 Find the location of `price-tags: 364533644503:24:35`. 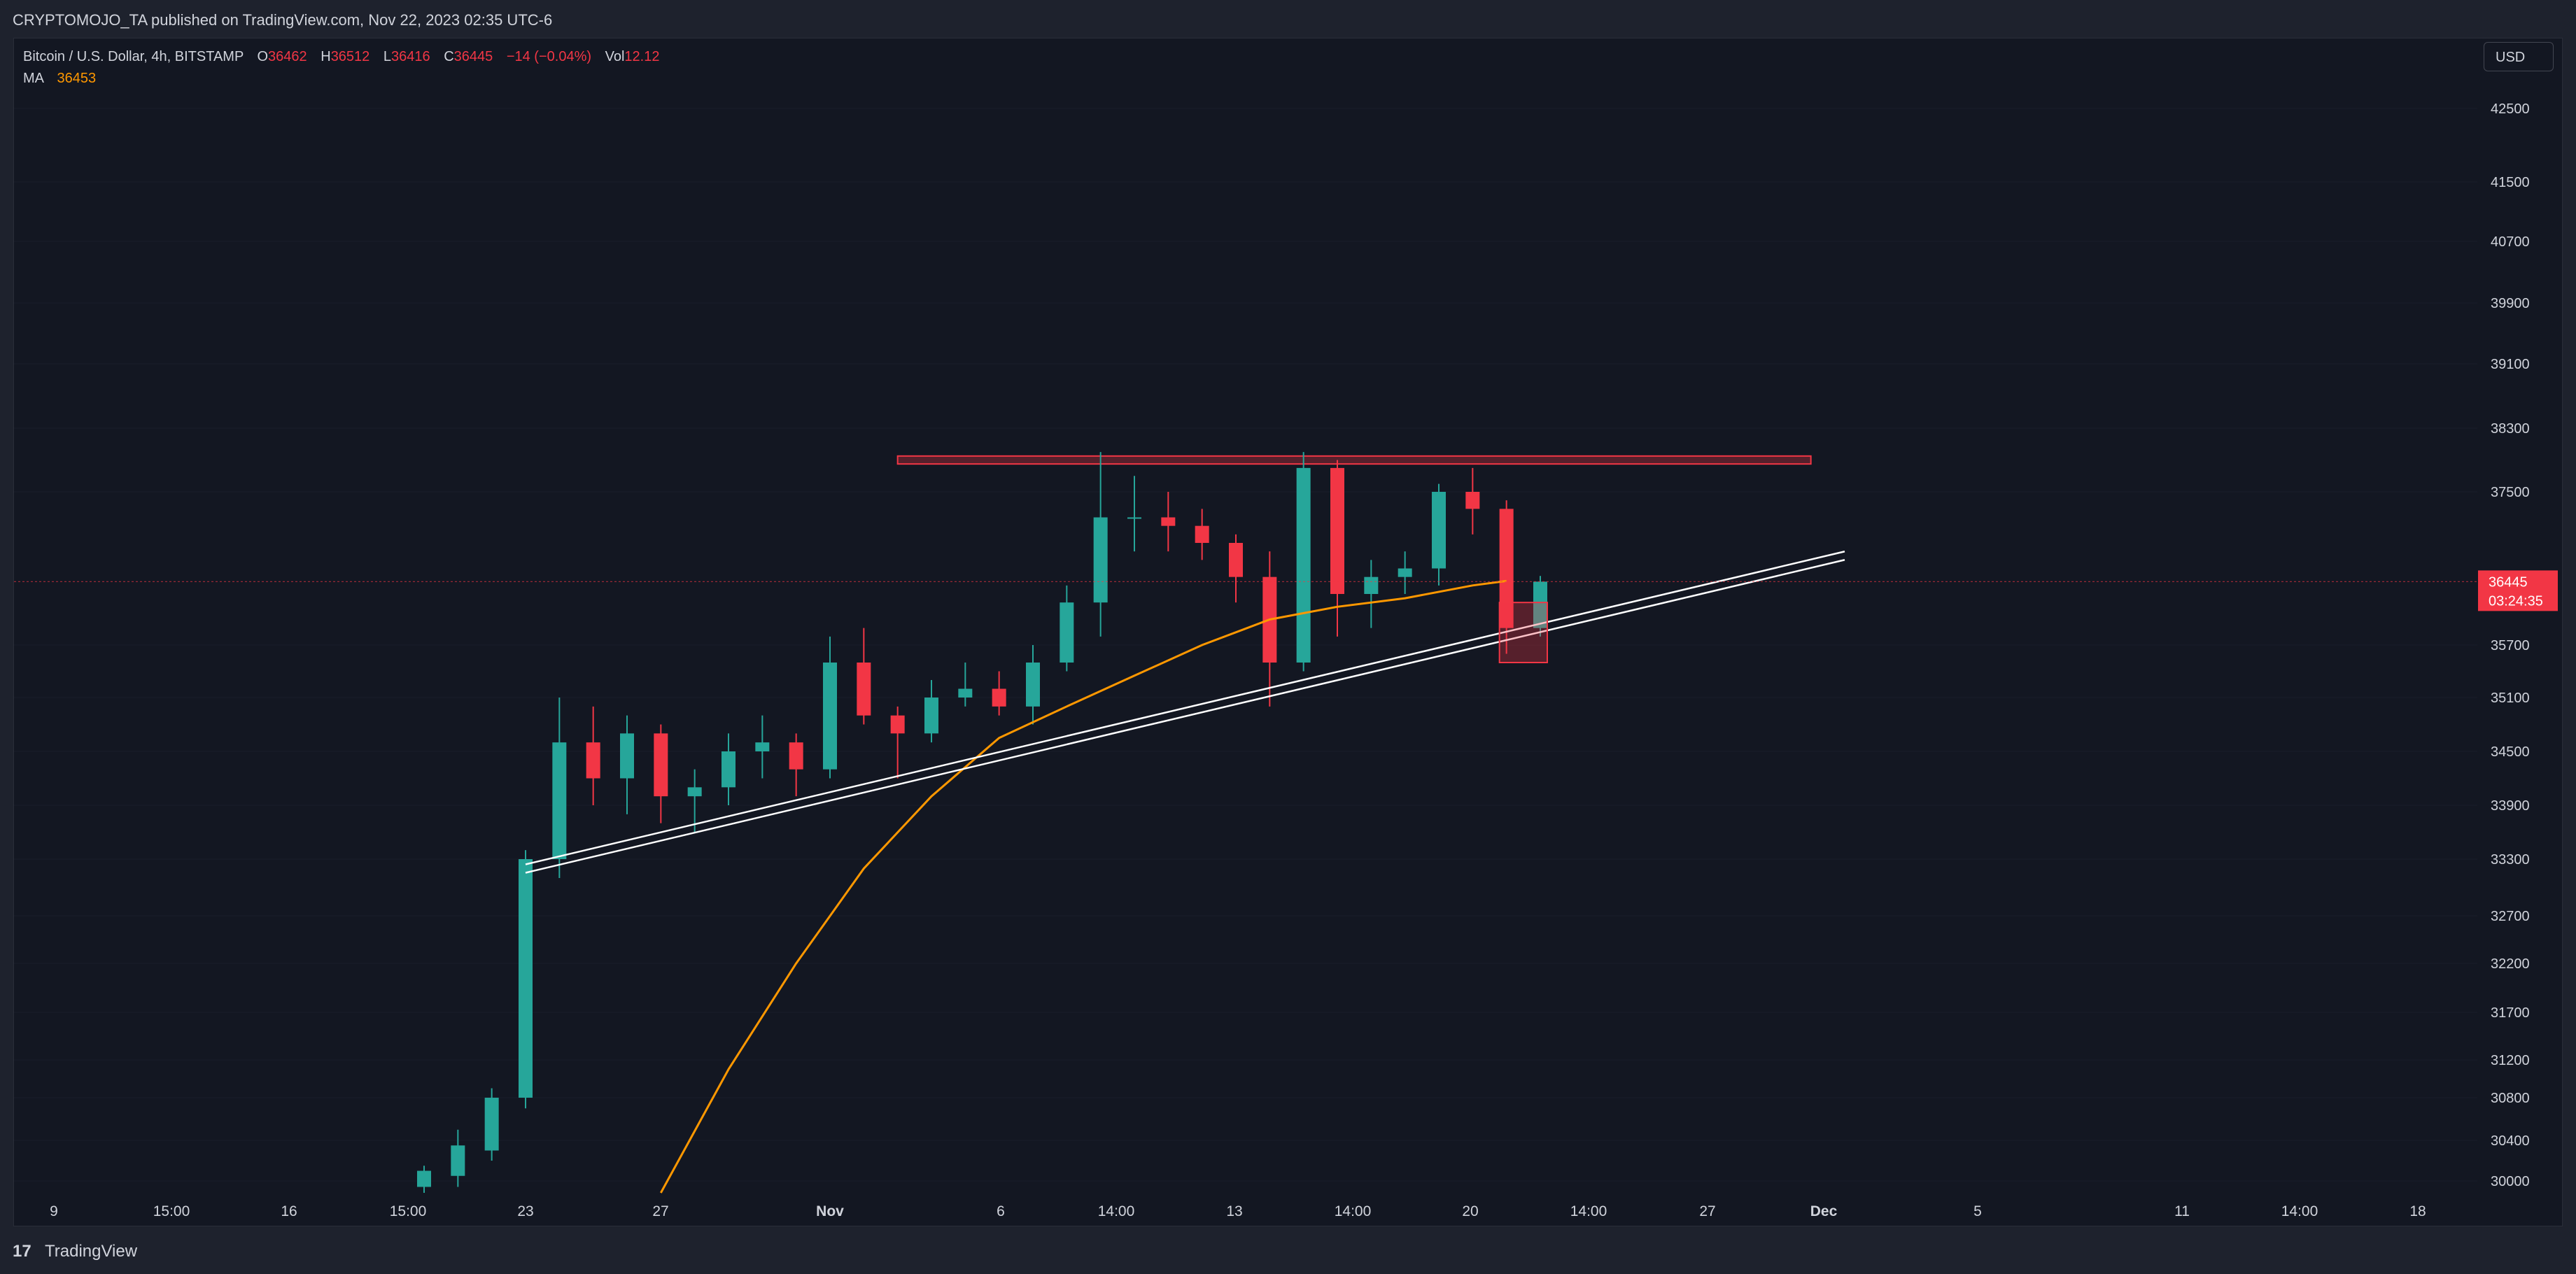

price-tags: 364533644503:24:35 is located at coordinates (2518, 590).